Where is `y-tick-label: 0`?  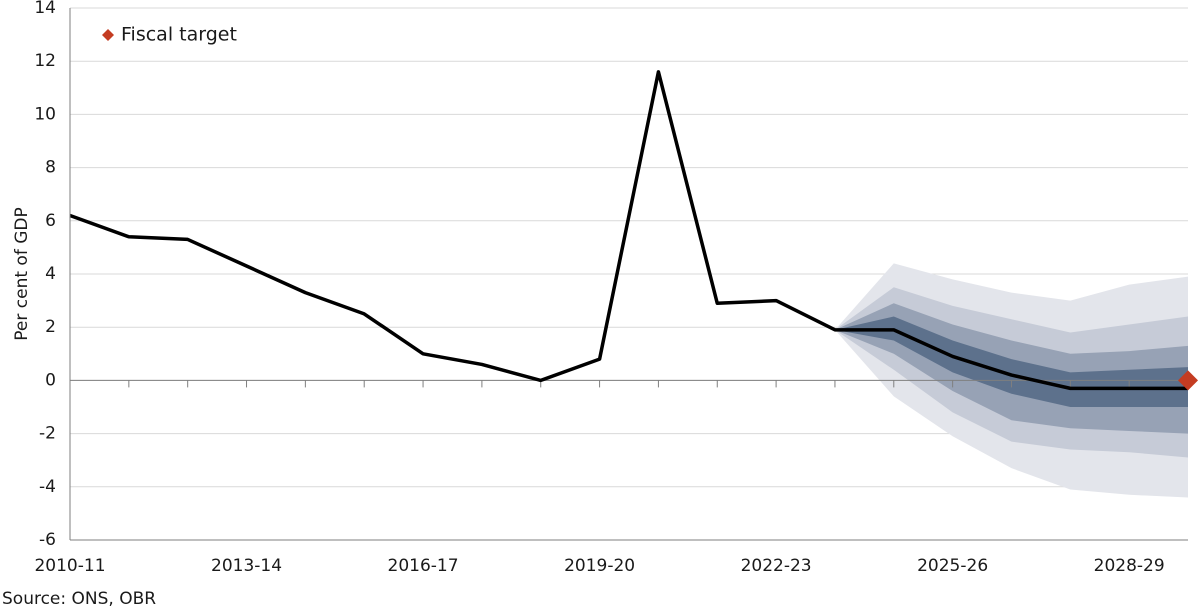
y-tick-label: 0 is located at coordinates (50, 380).